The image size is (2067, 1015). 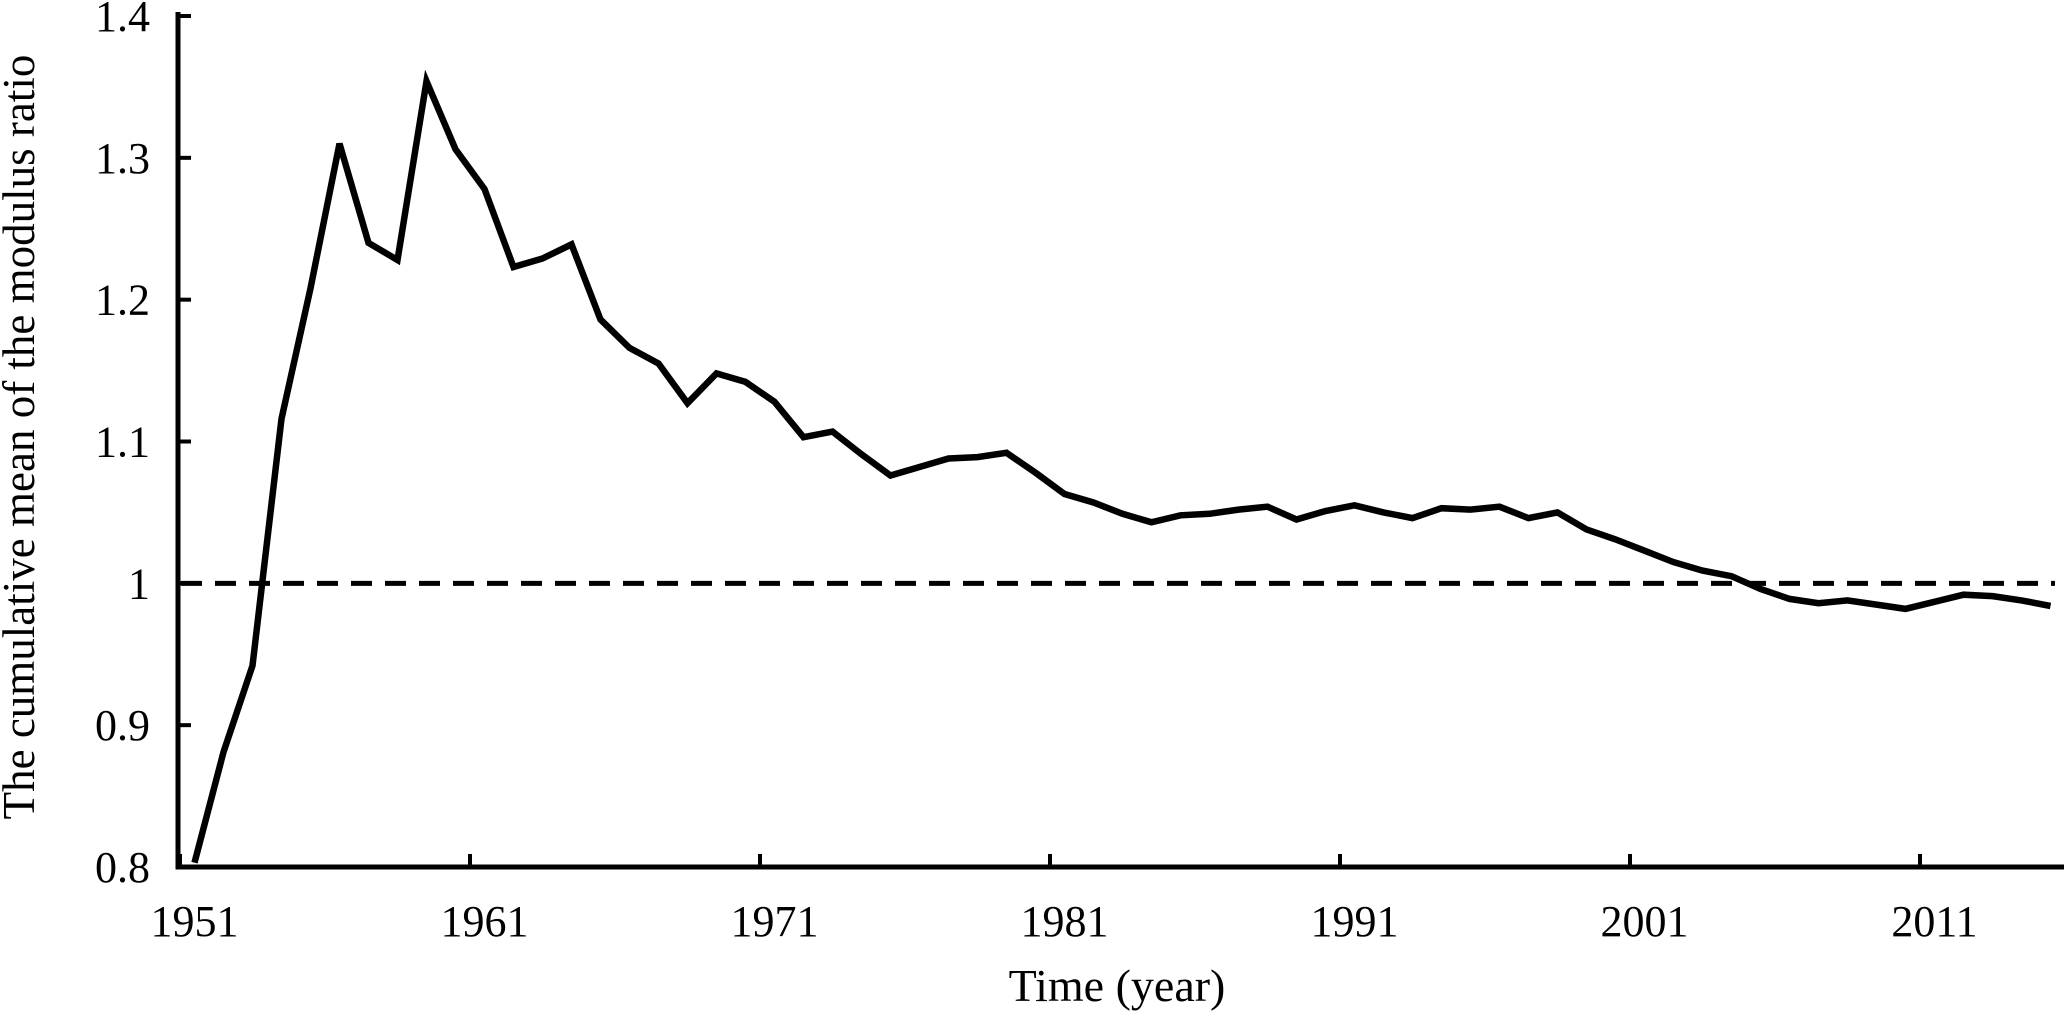 What do you see at coordinates (122, 442) in the screenshot?
I see `y-tick-label: 1.1` at bounding box center [122, 442].